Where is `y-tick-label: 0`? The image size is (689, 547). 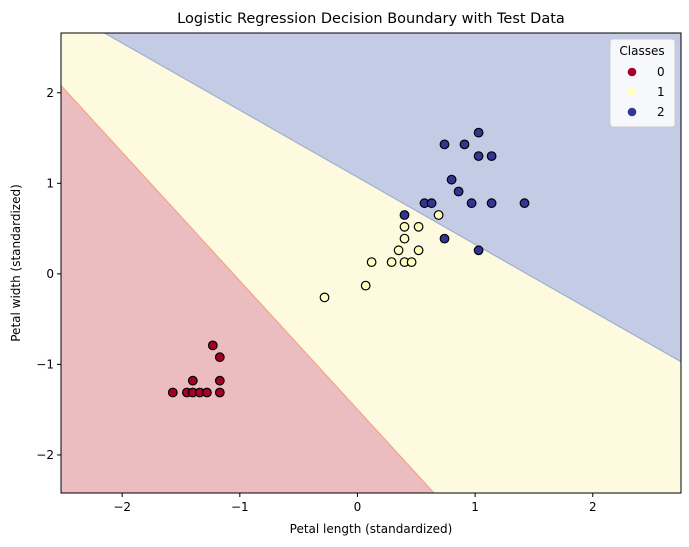
y-tick-label: 0 is located at coordinates (50, 274).